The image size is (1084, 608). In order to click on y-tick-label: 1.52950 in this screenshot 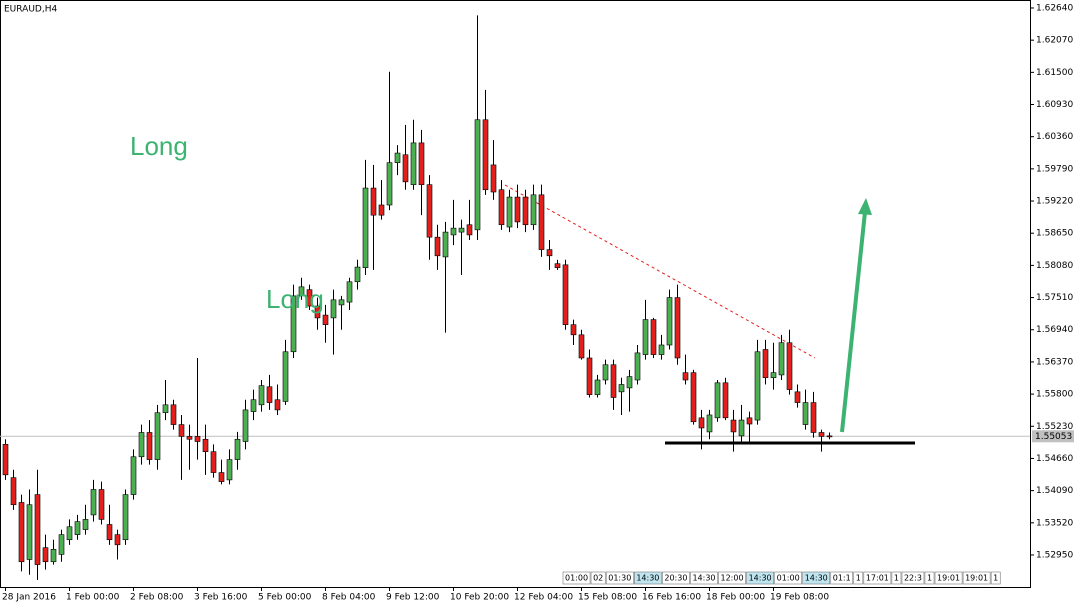, I will do `click(1054, 555)`.